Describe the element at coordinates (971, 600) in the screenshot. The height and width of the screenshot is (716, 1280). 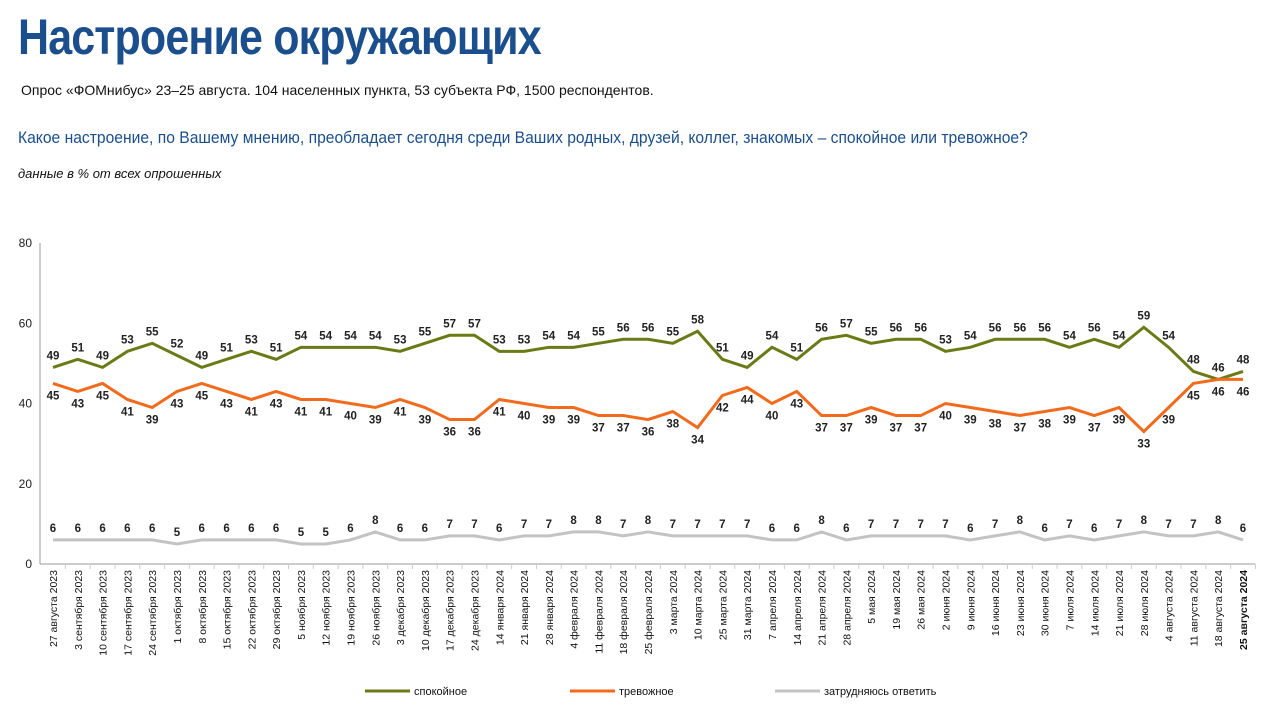
I see `x-tick-label: 9 июня 2024` at that location.